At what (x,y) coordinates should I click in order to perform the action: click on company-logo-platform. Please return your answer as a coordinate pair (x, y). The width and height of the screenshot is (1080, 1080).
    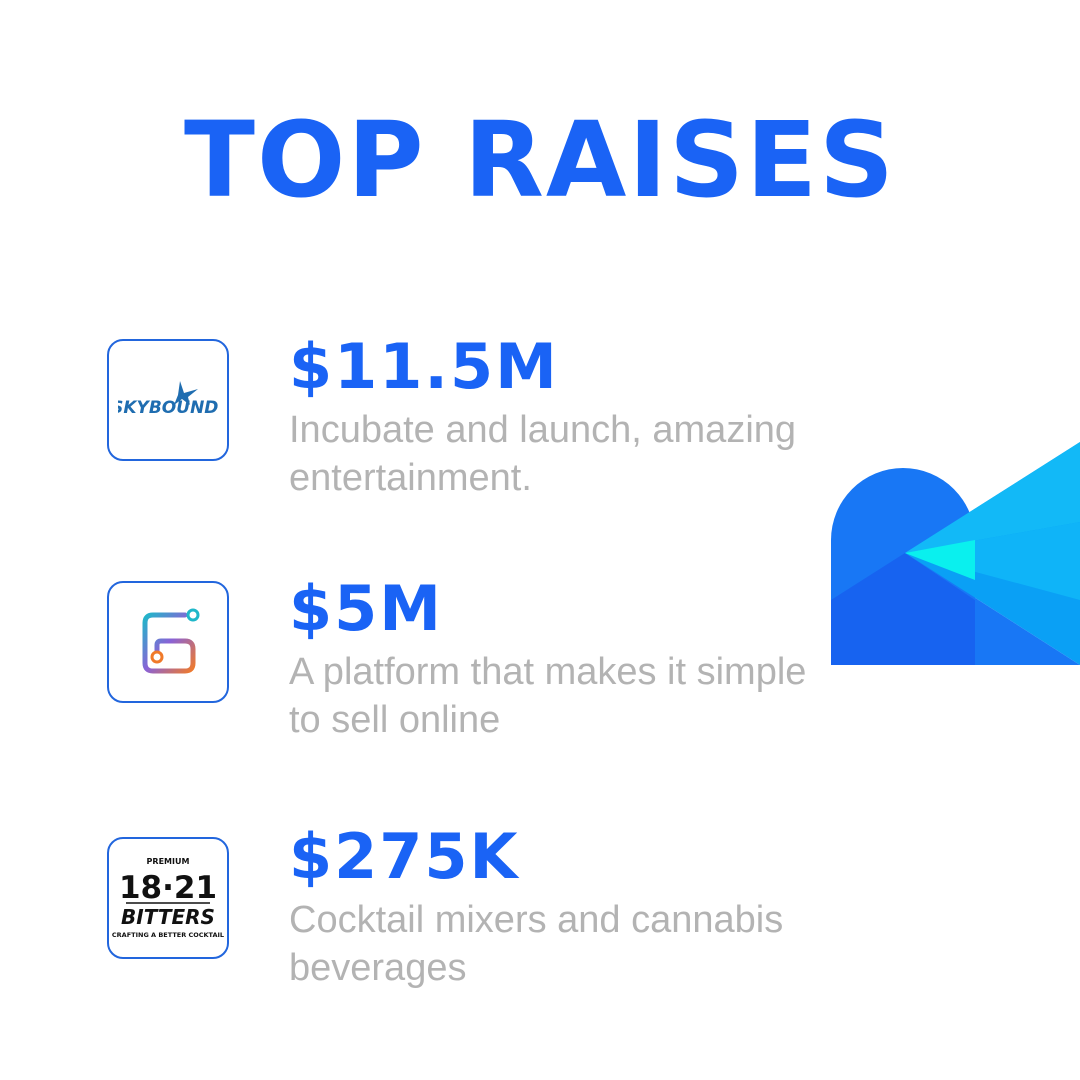
    Looking at the image, I should click on (168, 642).